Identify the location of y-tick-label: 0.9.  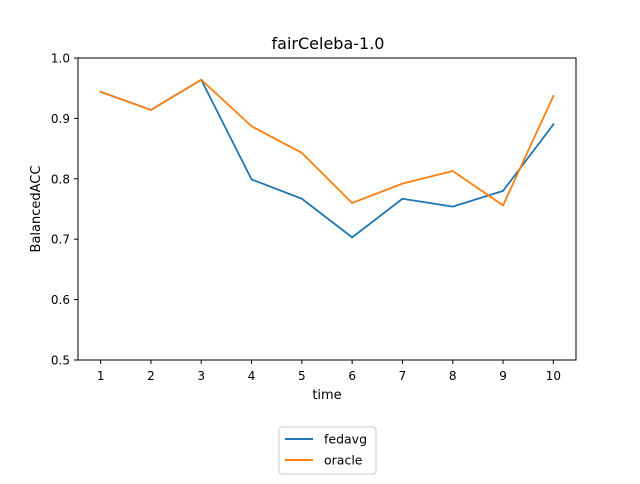
(60, 119).